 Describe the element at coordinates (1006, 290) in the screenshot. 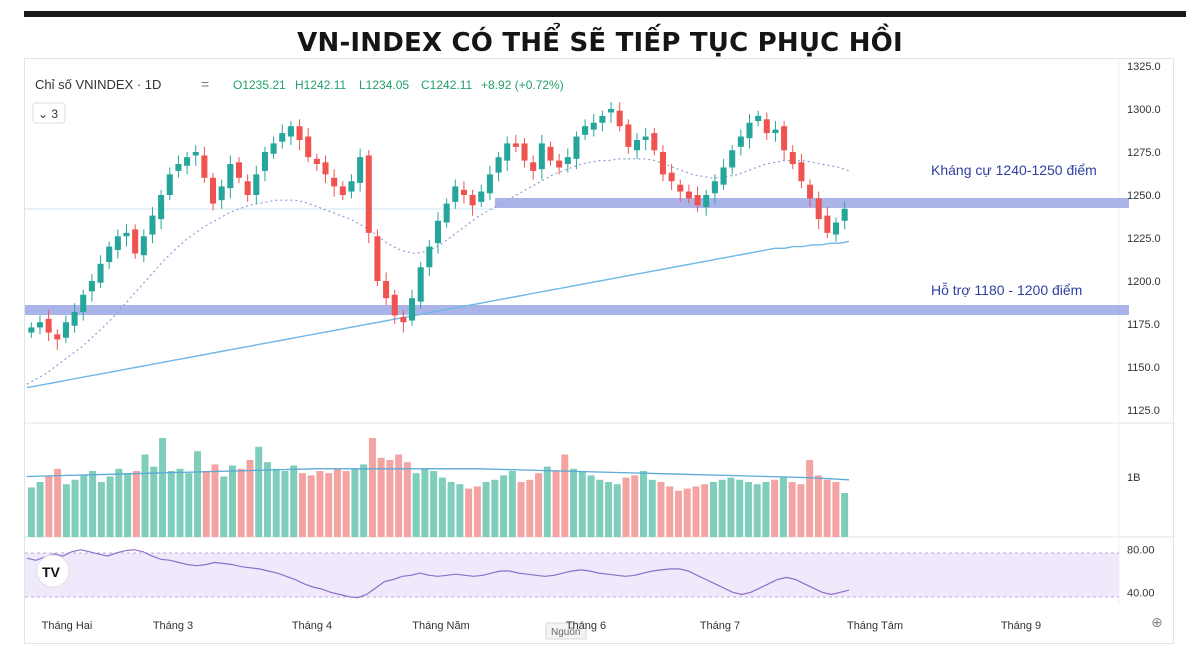

I see `support-label: Hỗ trợ 1180 - 1200 điểm` at that location.